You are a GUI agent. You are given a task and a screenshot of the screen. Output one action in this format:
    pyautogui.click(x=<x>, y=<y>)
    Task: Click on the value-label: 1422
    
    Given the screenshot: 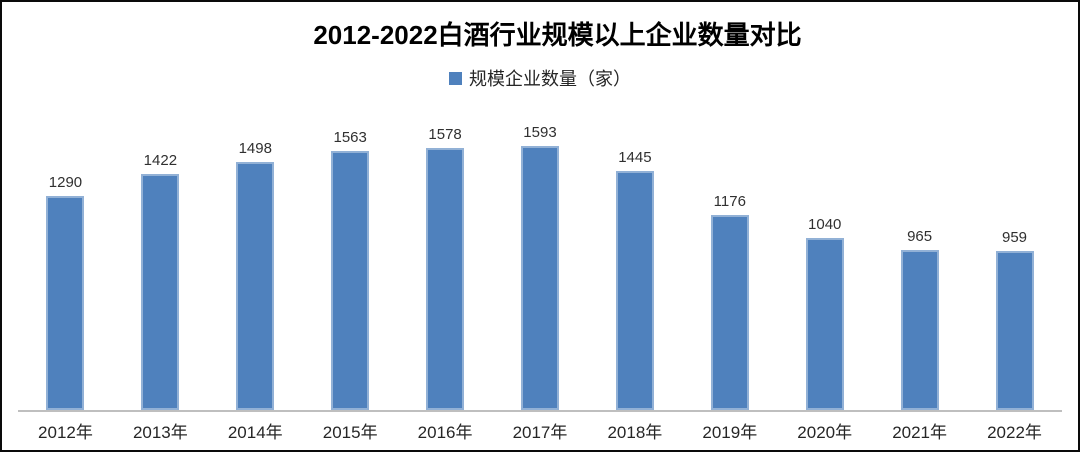 What is the action you would take?
    pyautogui.click(x=160, y=160)
    